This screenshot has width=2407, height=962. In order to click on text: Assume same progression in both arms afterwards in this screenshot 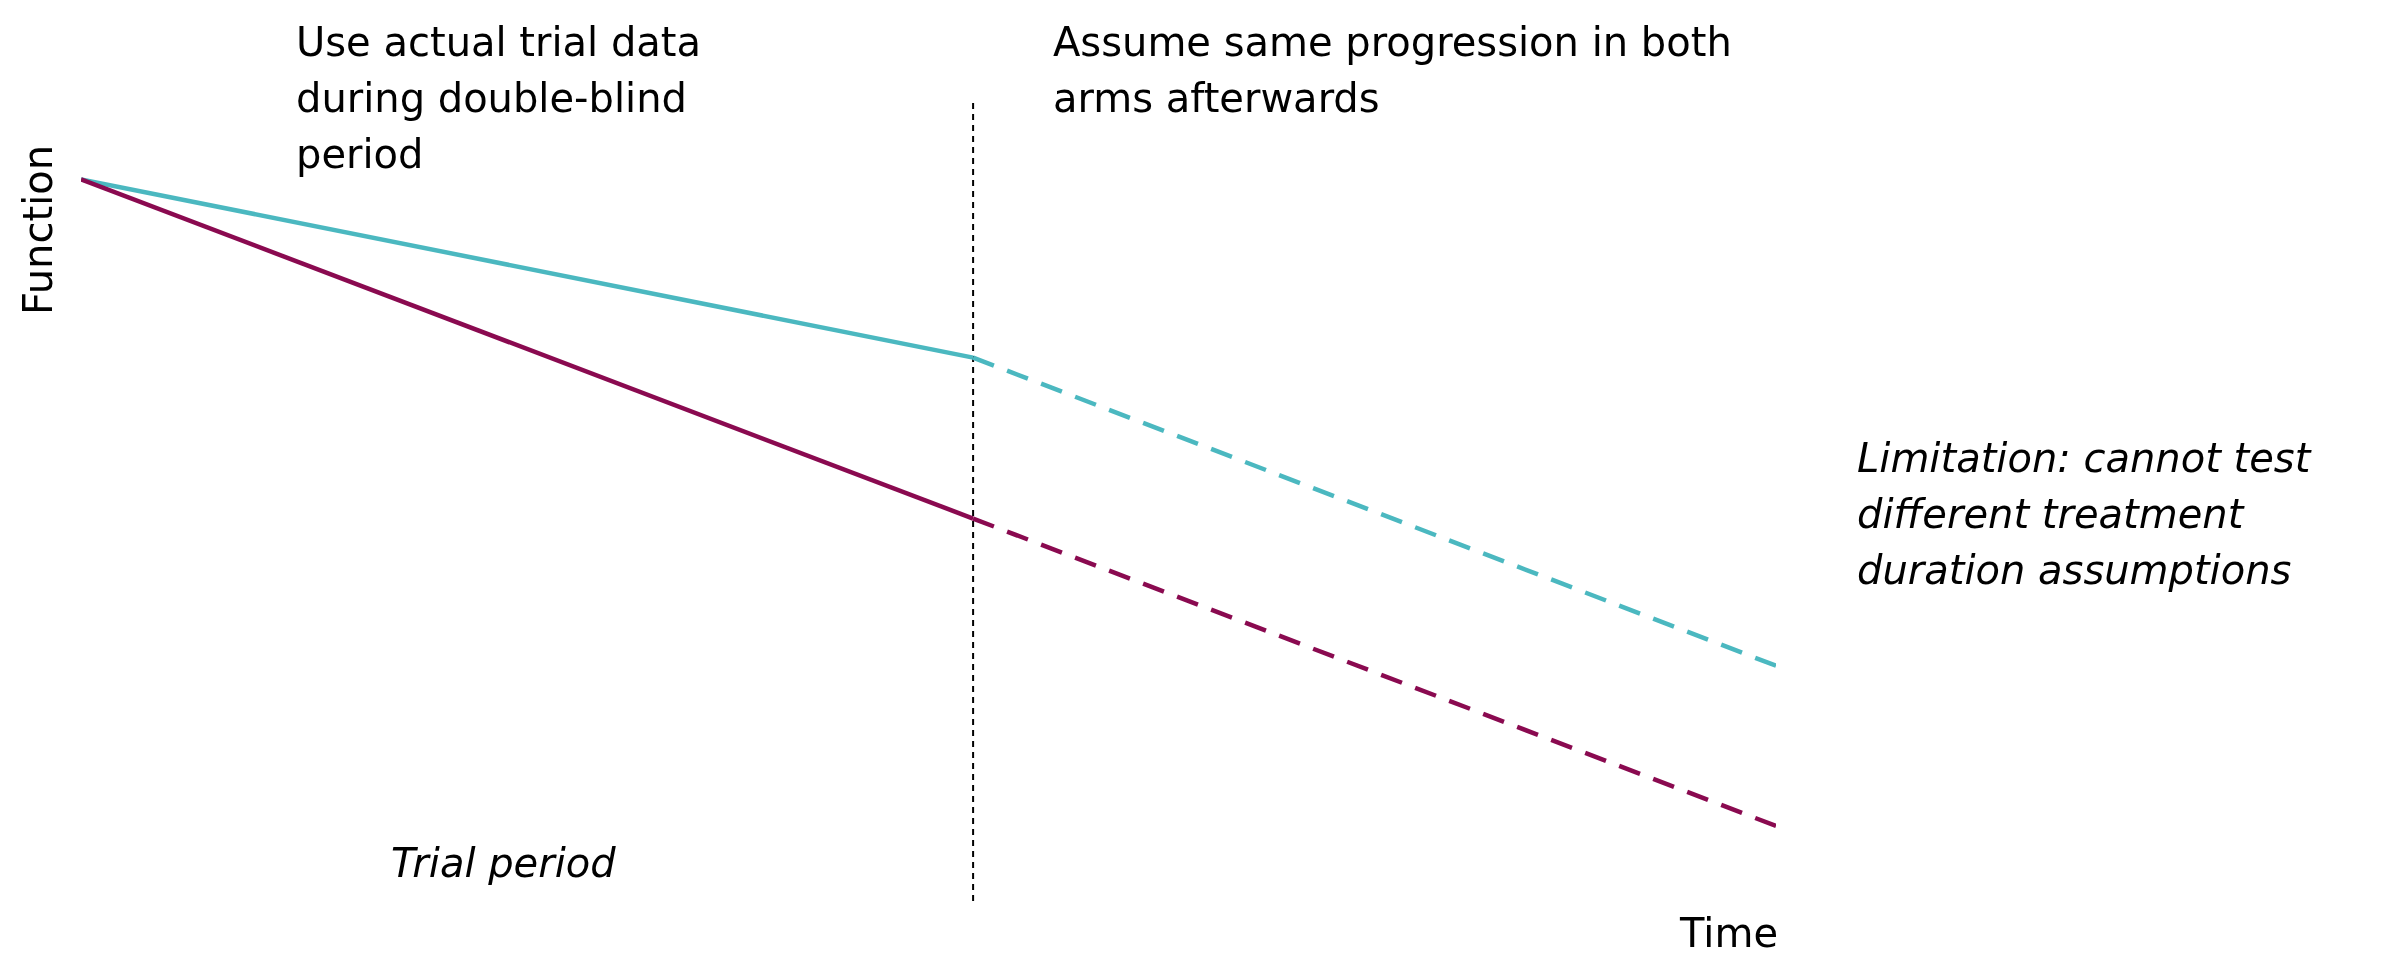, I will do `click(1393, 70)`.